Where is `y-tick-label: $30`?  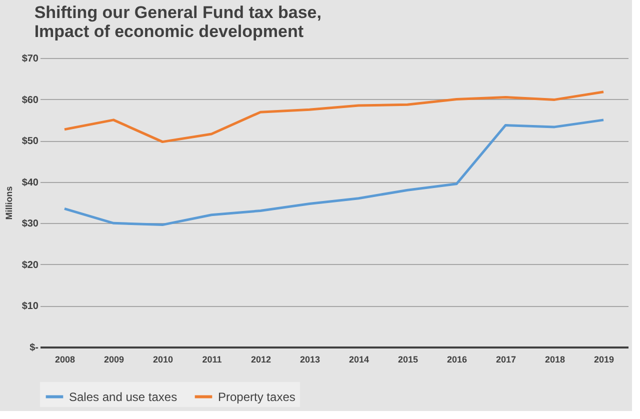
y-tick-label: $30 is located at coordinates (30, 224).